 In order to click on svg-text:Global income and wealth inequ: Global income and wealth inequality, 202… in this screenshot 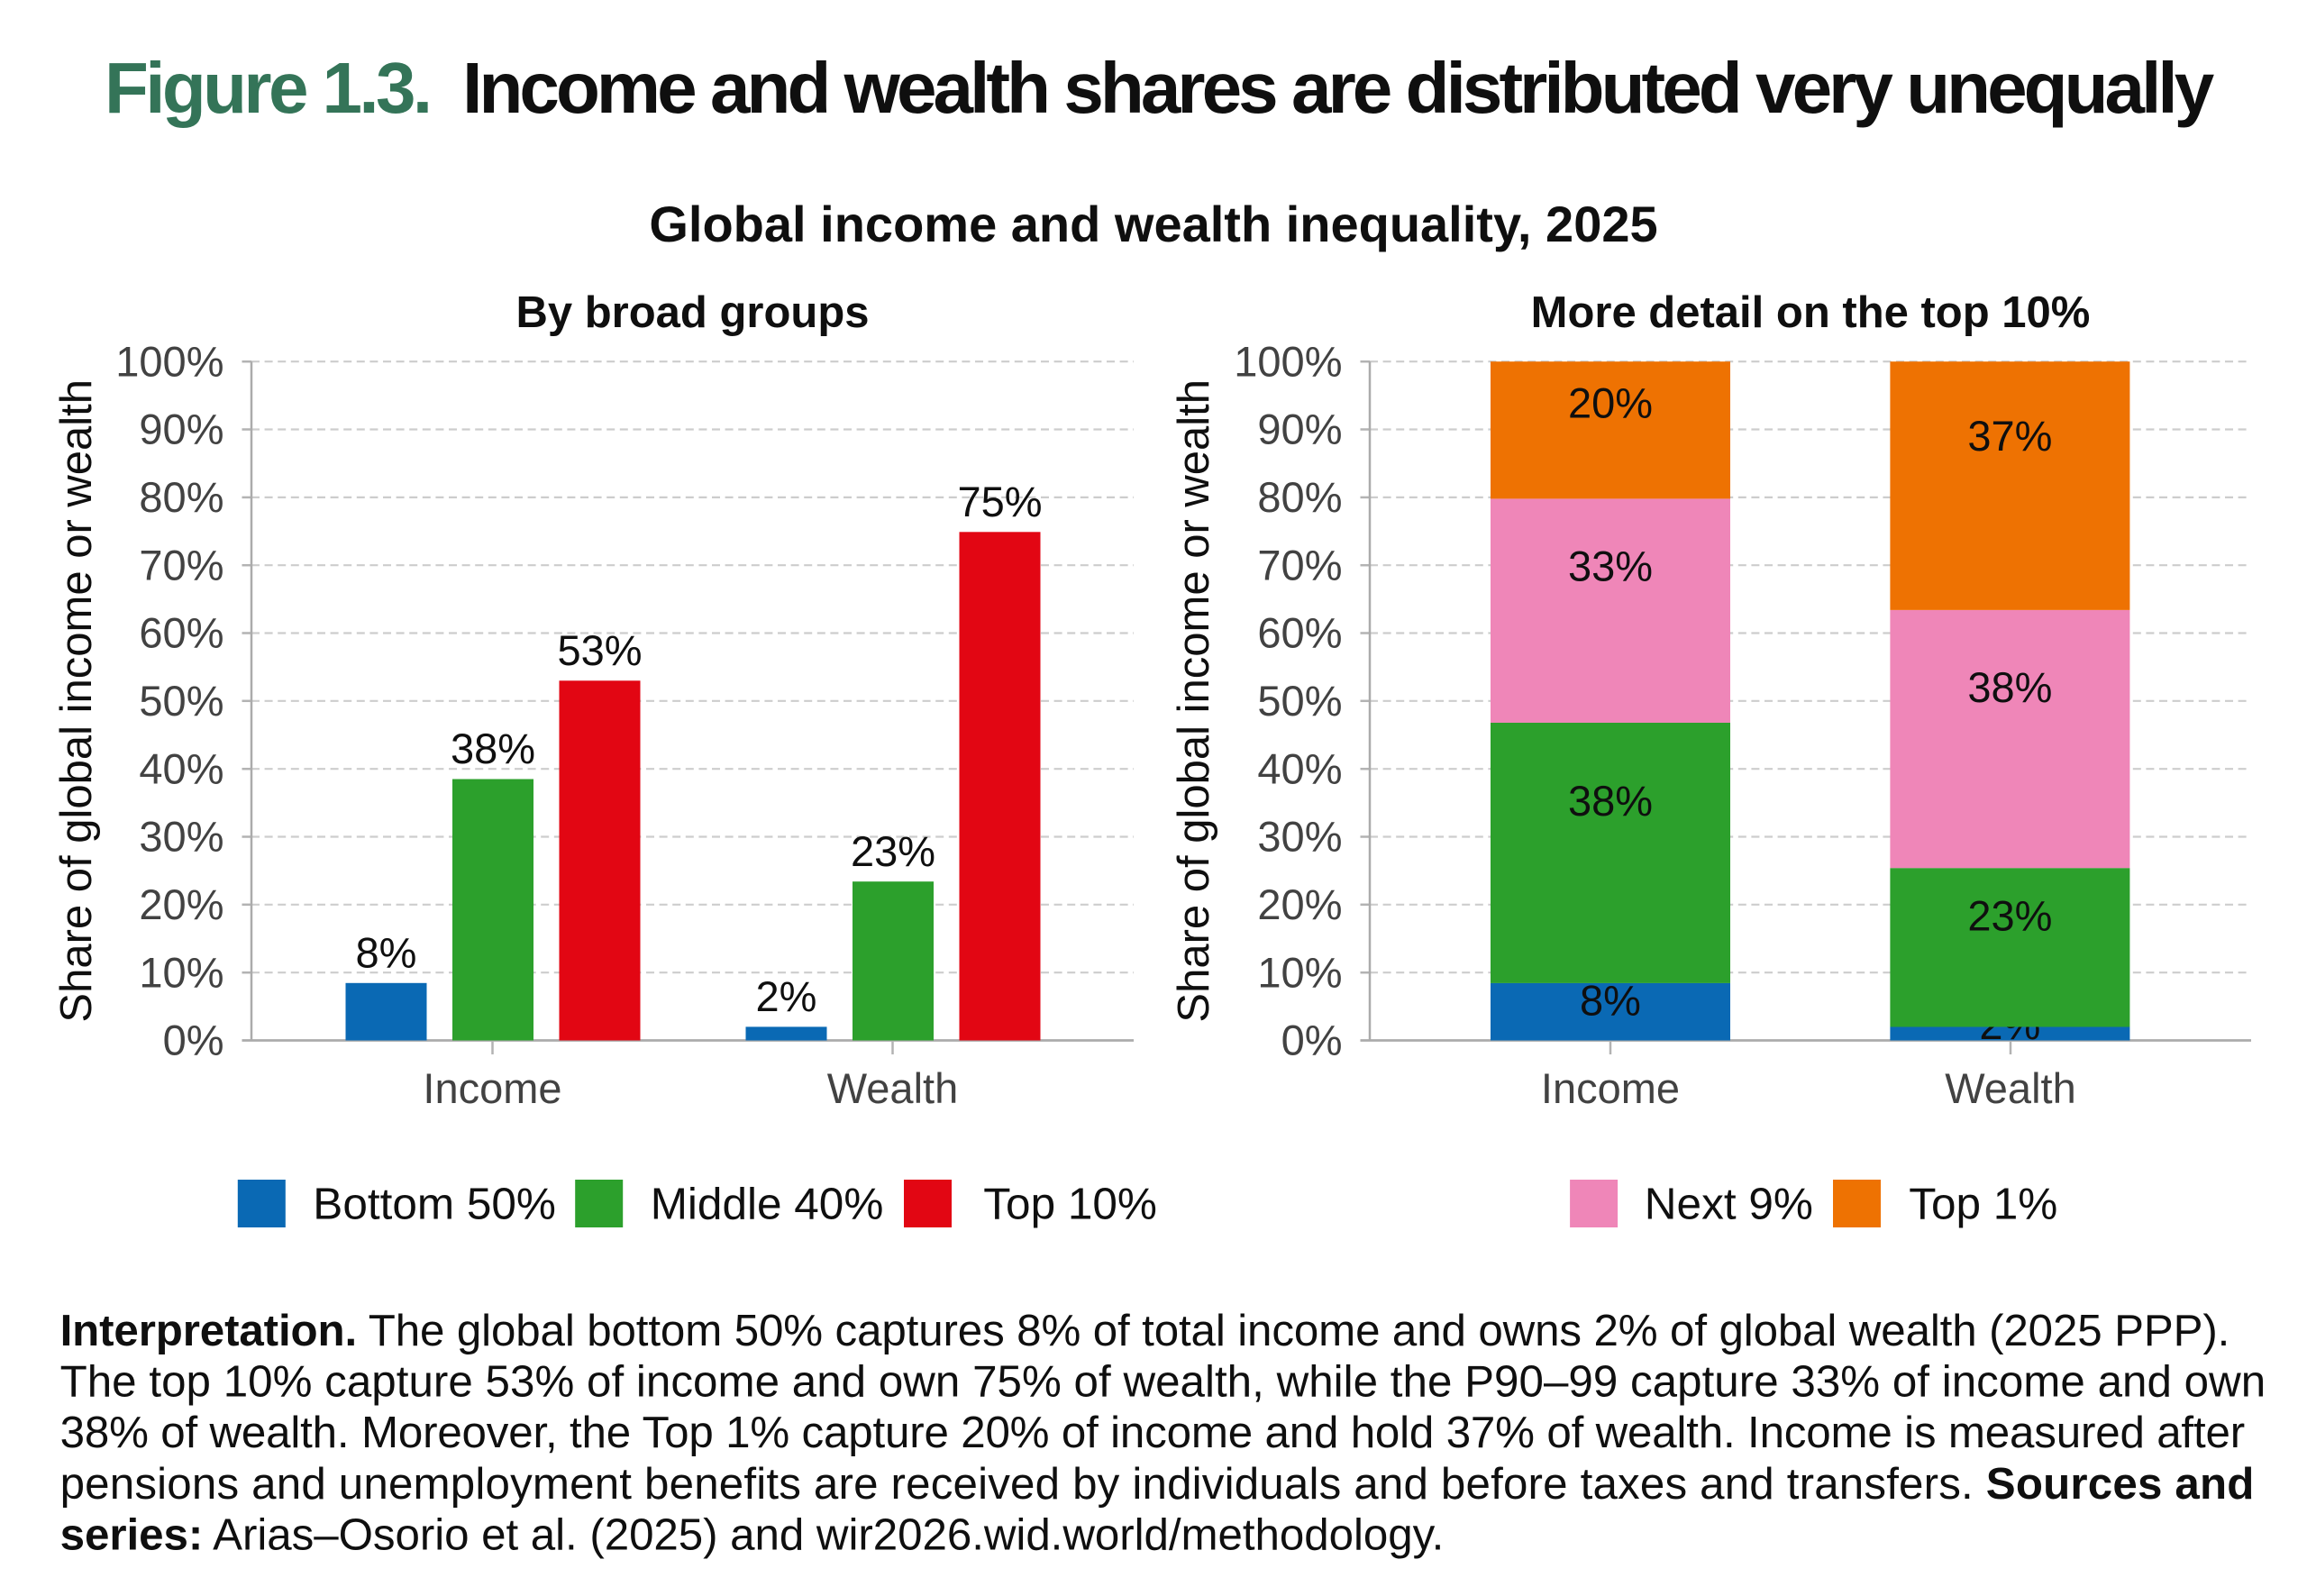, I will do `click(1153, 224)`.